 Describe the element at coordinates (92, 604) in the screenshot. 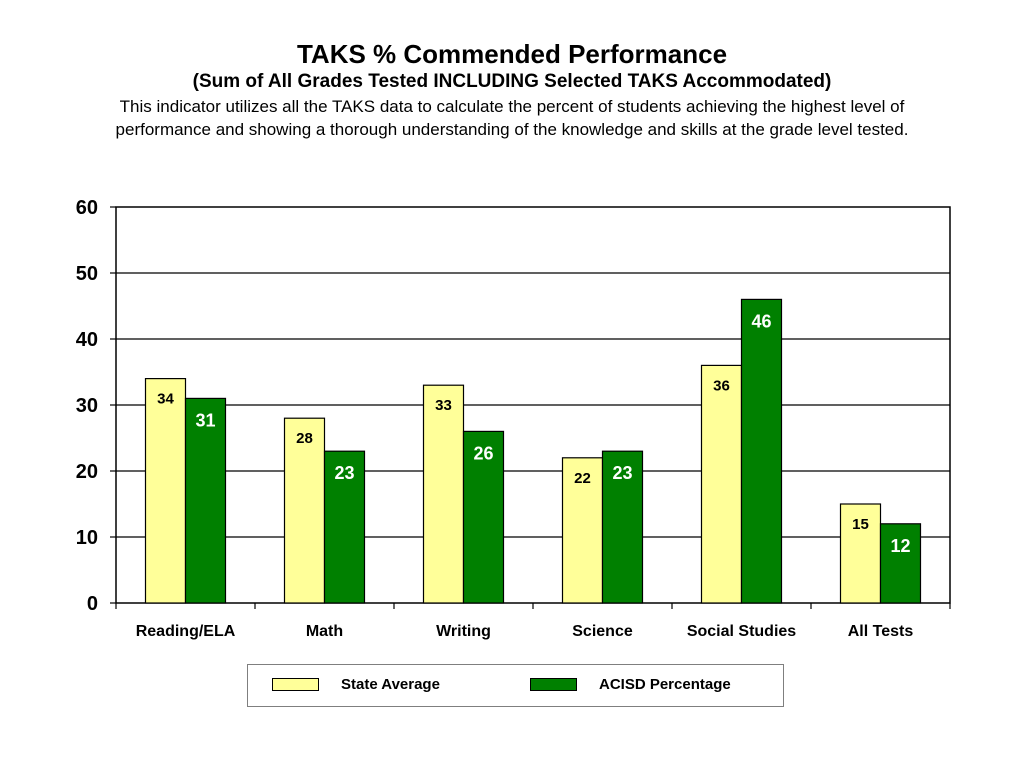

I see `y-tick-label-0: 0` at that location.